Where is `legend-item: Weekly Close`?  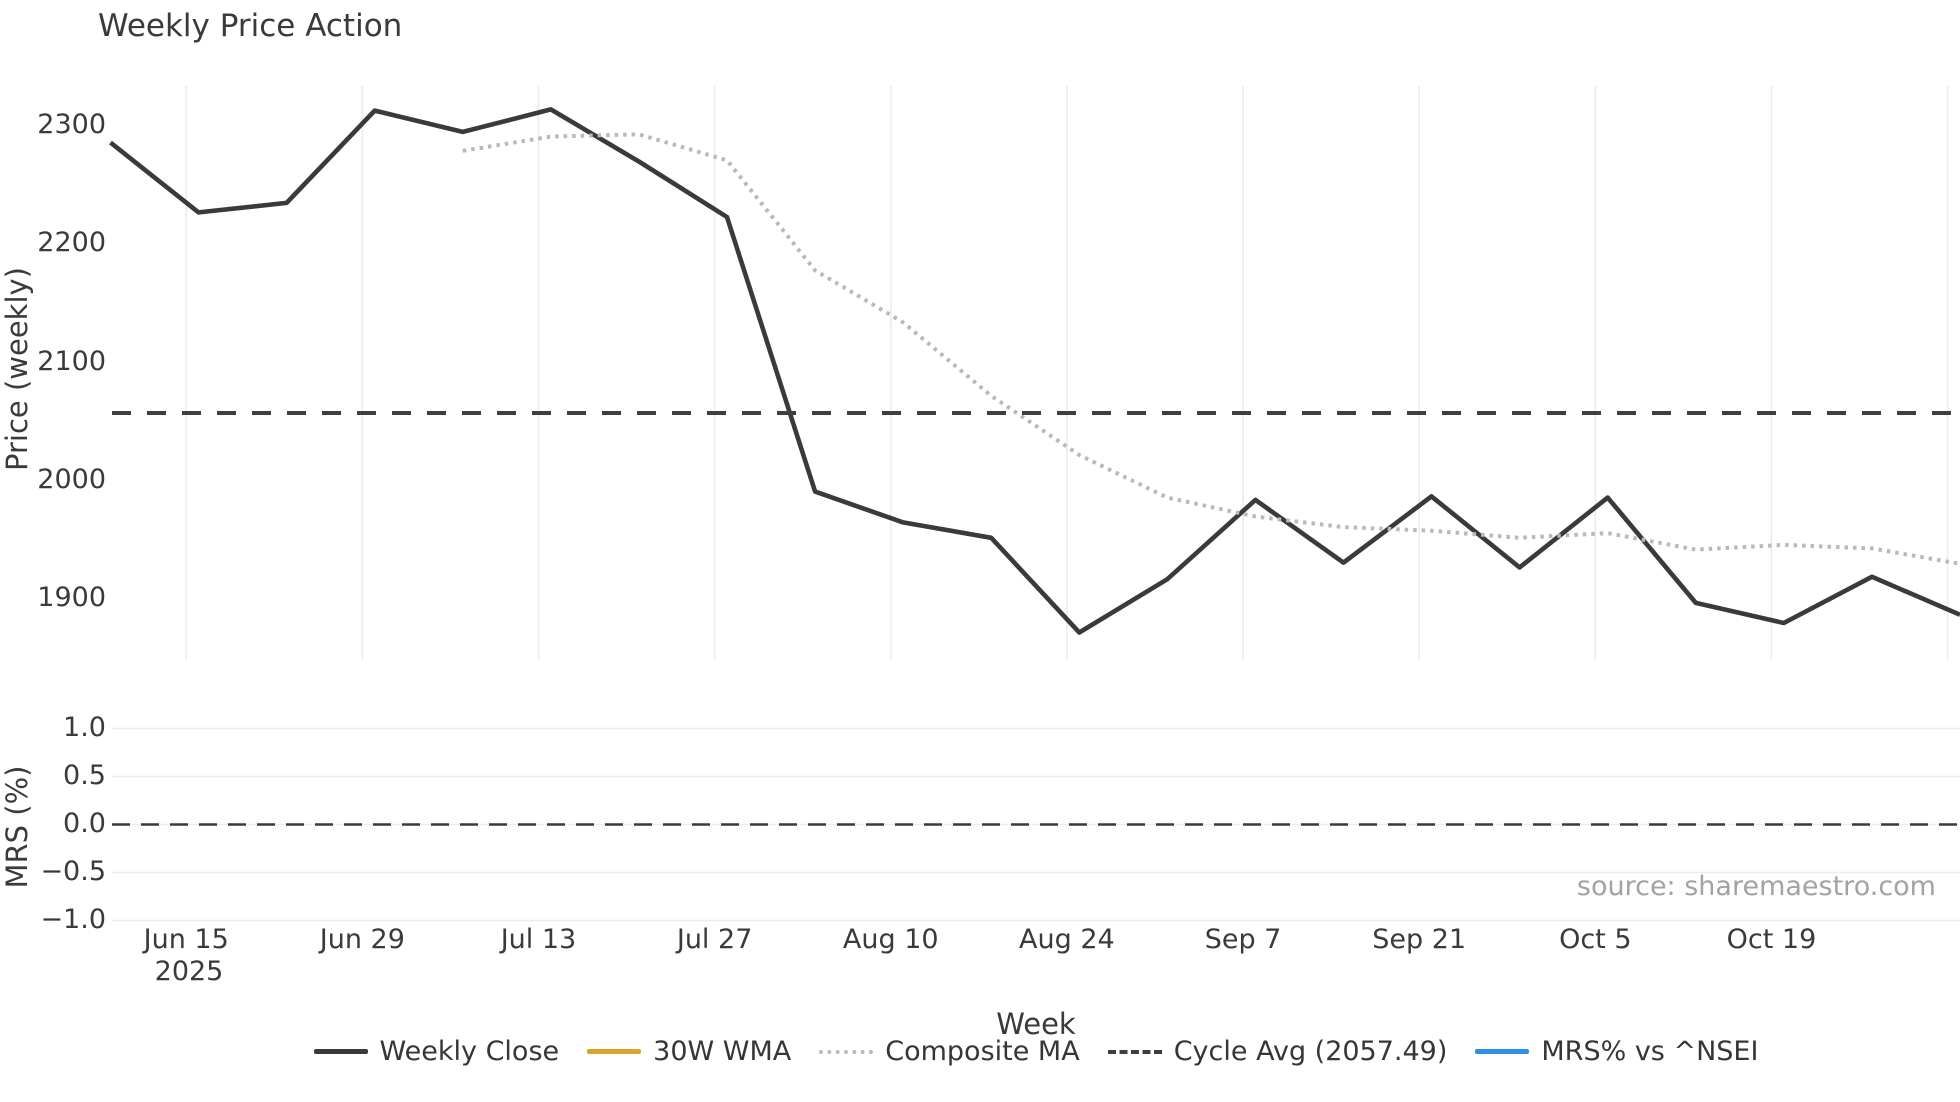
legend-item: Weekly Close is located at coordinates (436, 1051).